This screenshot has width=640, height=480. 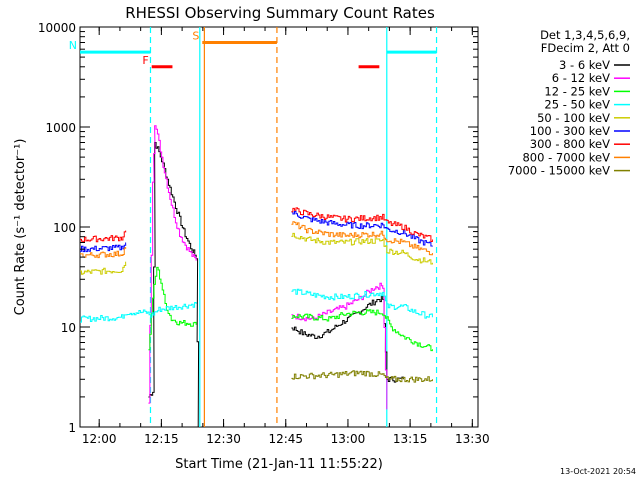 What do you see at coordinates (570, 131) in the screenshot?
I see `legend-entry-label: 100 - 300 keV` at bounding box center [570, 131].